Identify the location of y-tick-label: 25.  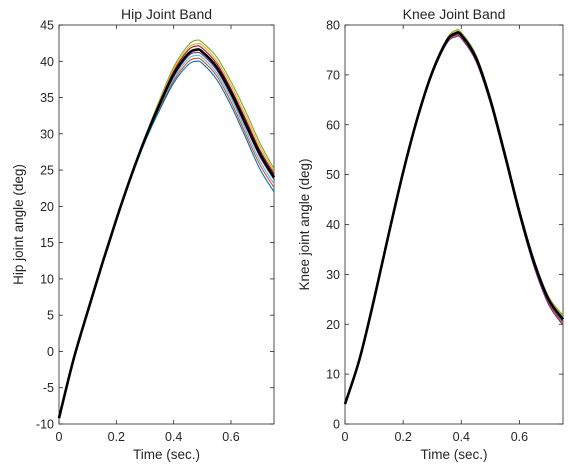
(47, 171).